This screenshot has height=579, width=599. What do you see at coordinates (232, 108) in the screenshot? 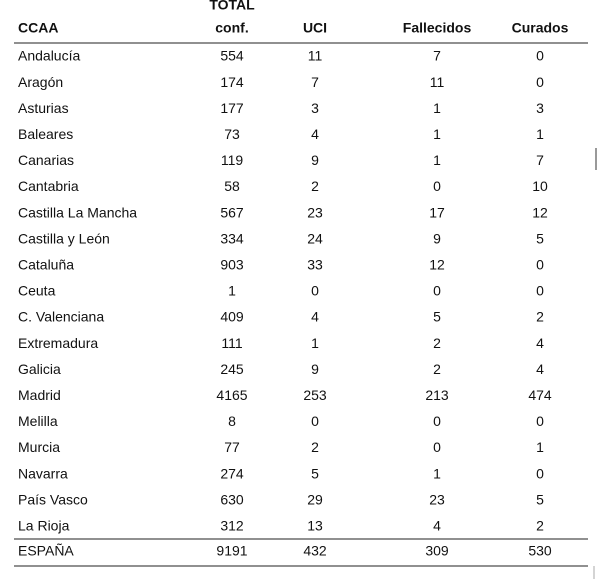
I see `cell: 177` at bounding box center [232, 108].